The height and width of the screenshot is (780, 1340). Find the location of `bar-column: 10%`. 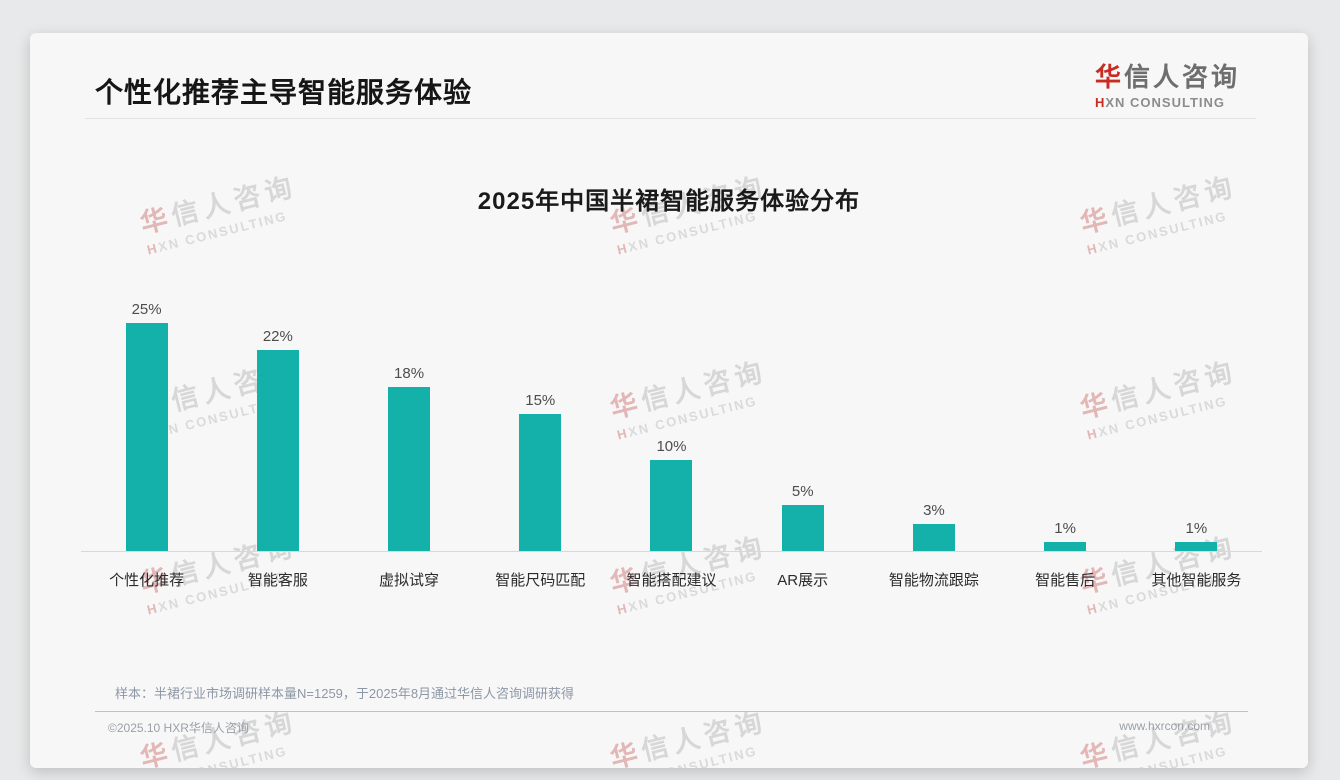

bar-column: 10% is located at coordinates (671, 494).